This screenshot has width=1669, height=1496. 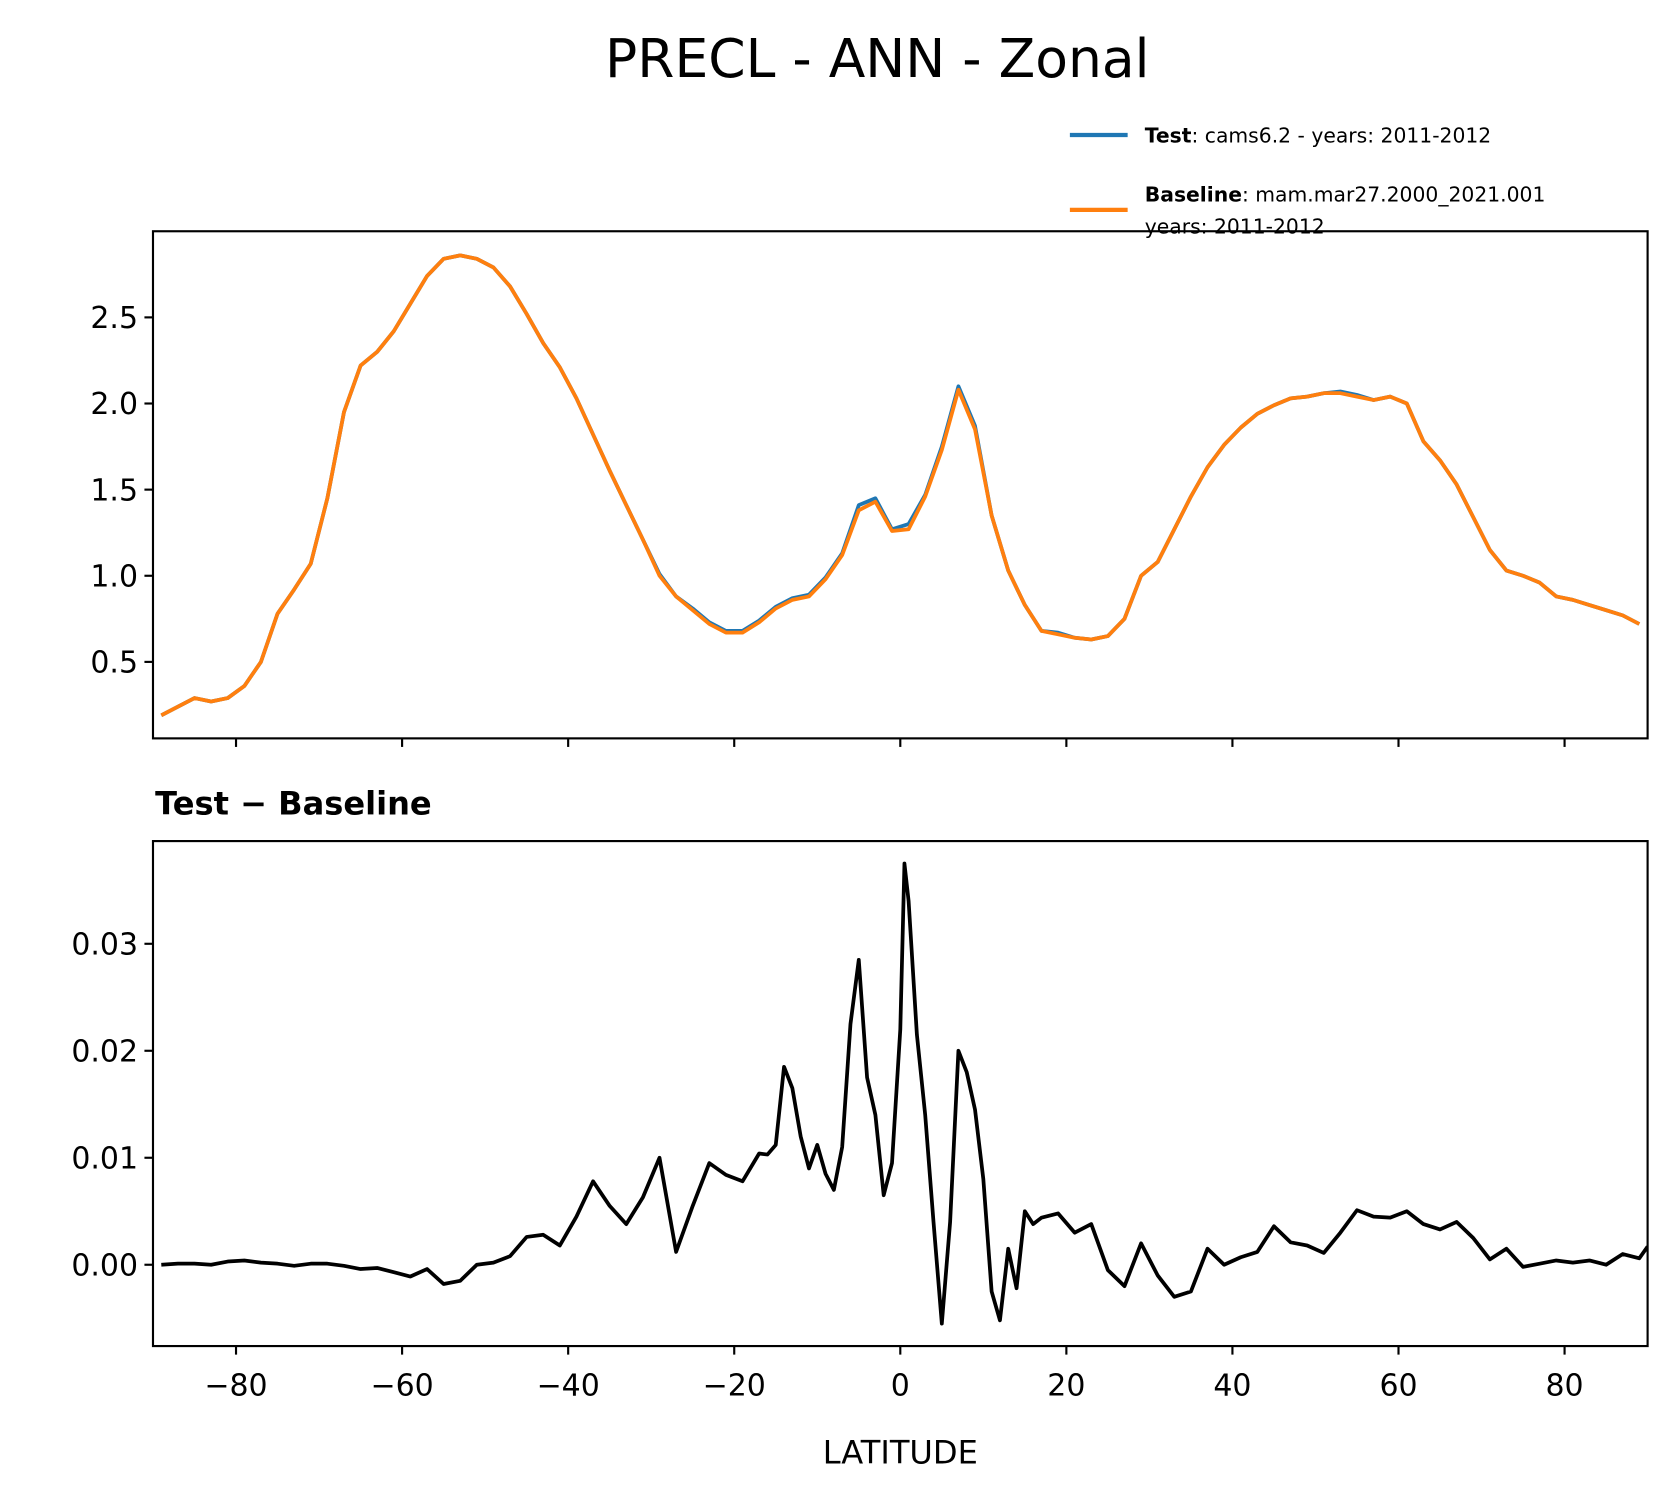 I want to click on y-tick-label: 2.5, so click(x=114, y=318).